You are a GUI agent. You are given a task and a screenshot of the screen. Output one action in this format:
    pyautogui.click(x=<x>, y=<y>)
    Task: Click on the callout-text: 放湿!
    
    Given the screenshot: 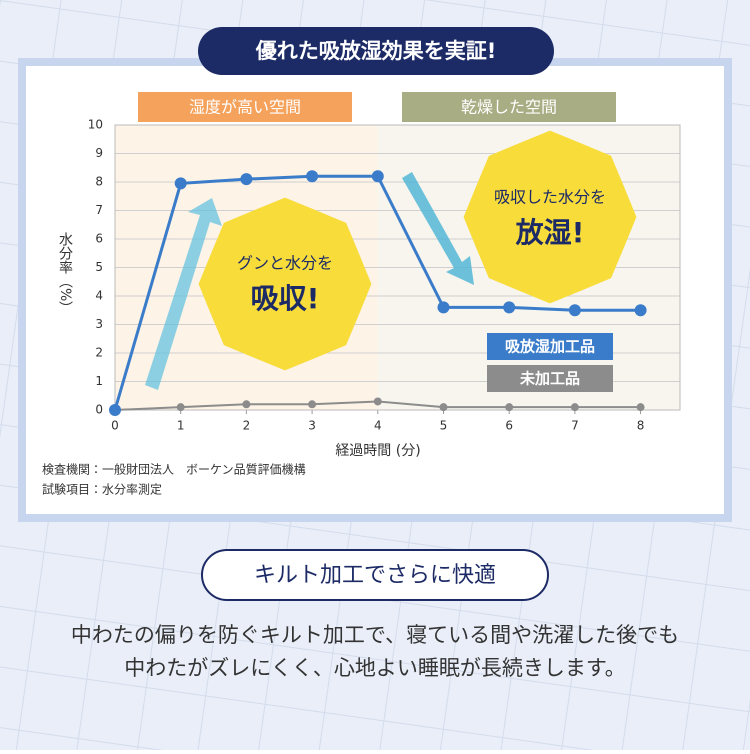 What is the action you would take?
    pyautogui.click(x=550, y=232)
    